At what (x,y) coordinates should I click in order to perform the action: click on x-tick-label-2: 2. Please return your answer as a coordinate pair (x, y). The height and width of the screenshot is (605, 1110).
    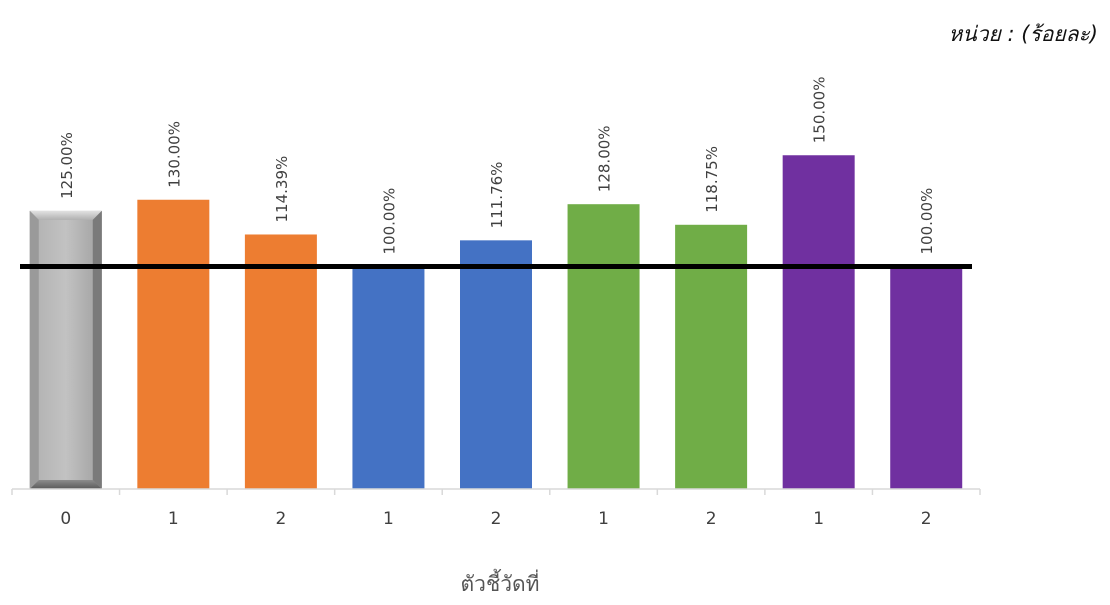
    Looking at the image, I should click on (280, 519).